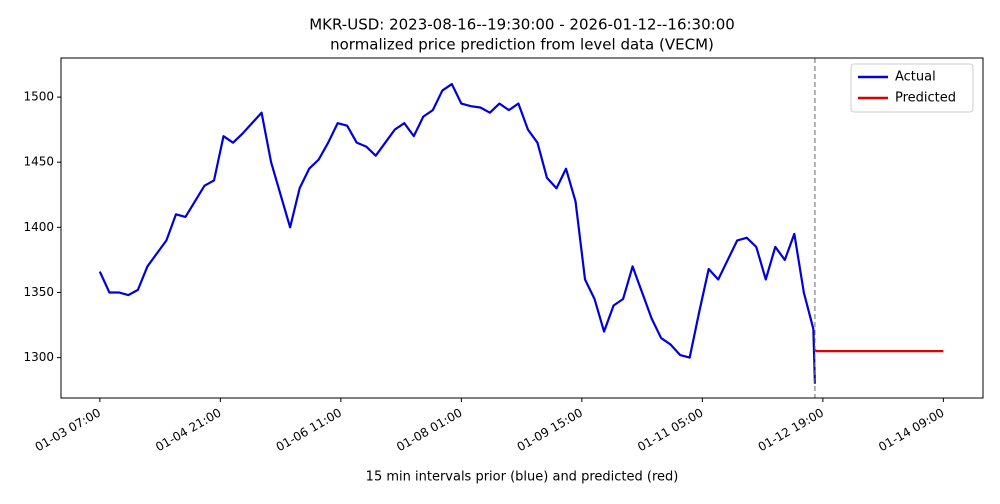 Image resolution: width=1000 pixels, height=504 pixels. I want to click on legend-label: Actual, so click(915, 77).